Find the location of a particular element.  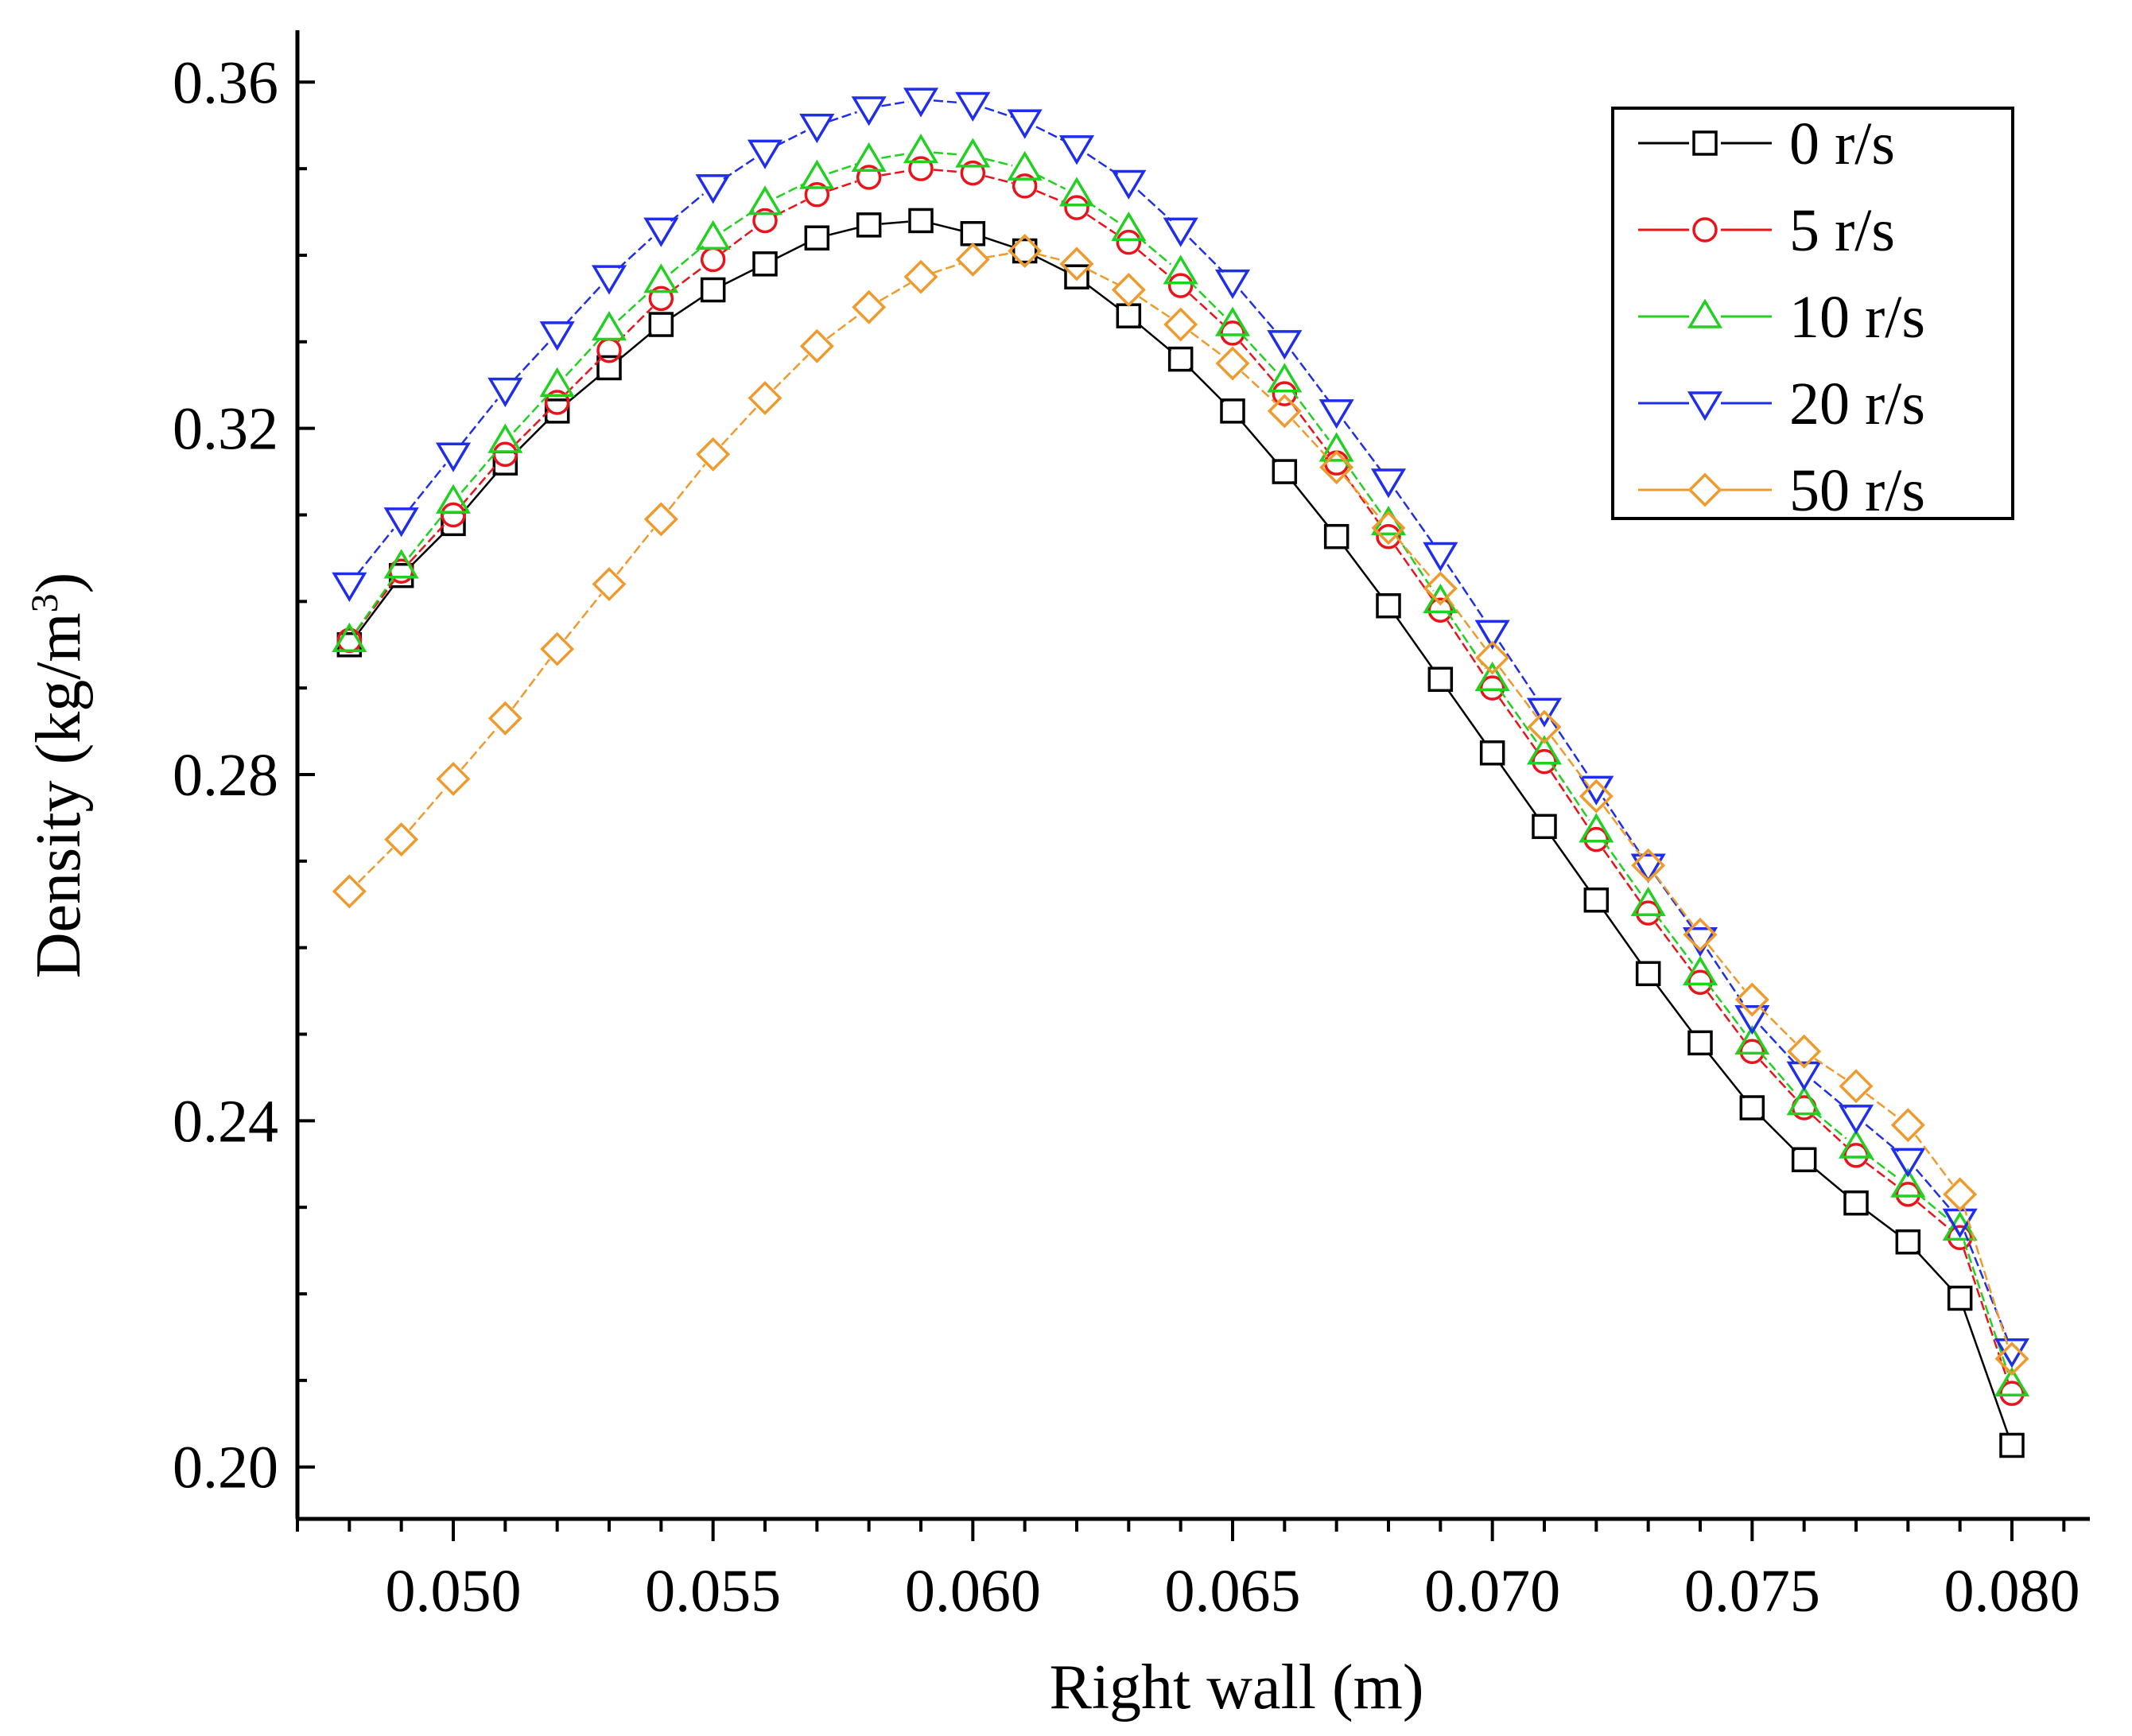

y-axis-title: Density (kg/m3) is located at coordinates (59, 776).